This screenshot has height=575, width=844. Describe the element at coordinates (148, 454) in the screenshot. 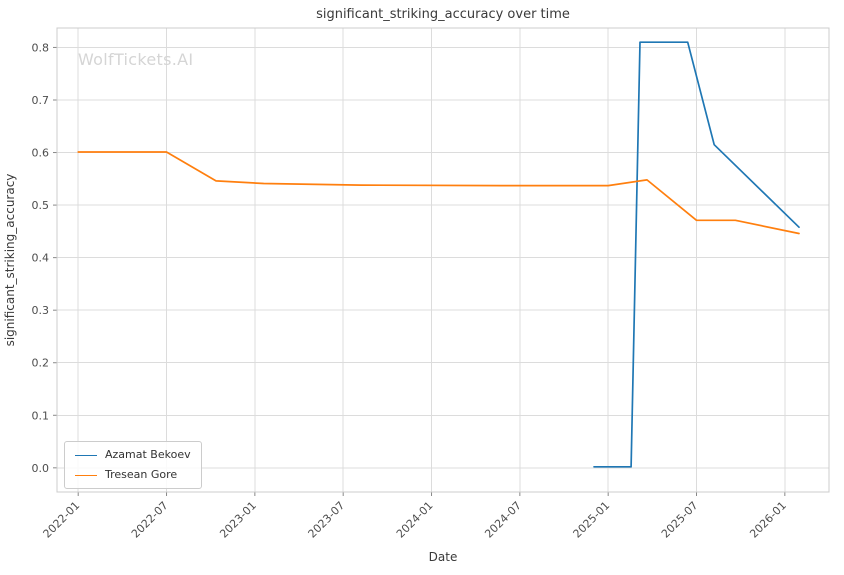

I see `legend-label: Azamat Bekoev` at that location.